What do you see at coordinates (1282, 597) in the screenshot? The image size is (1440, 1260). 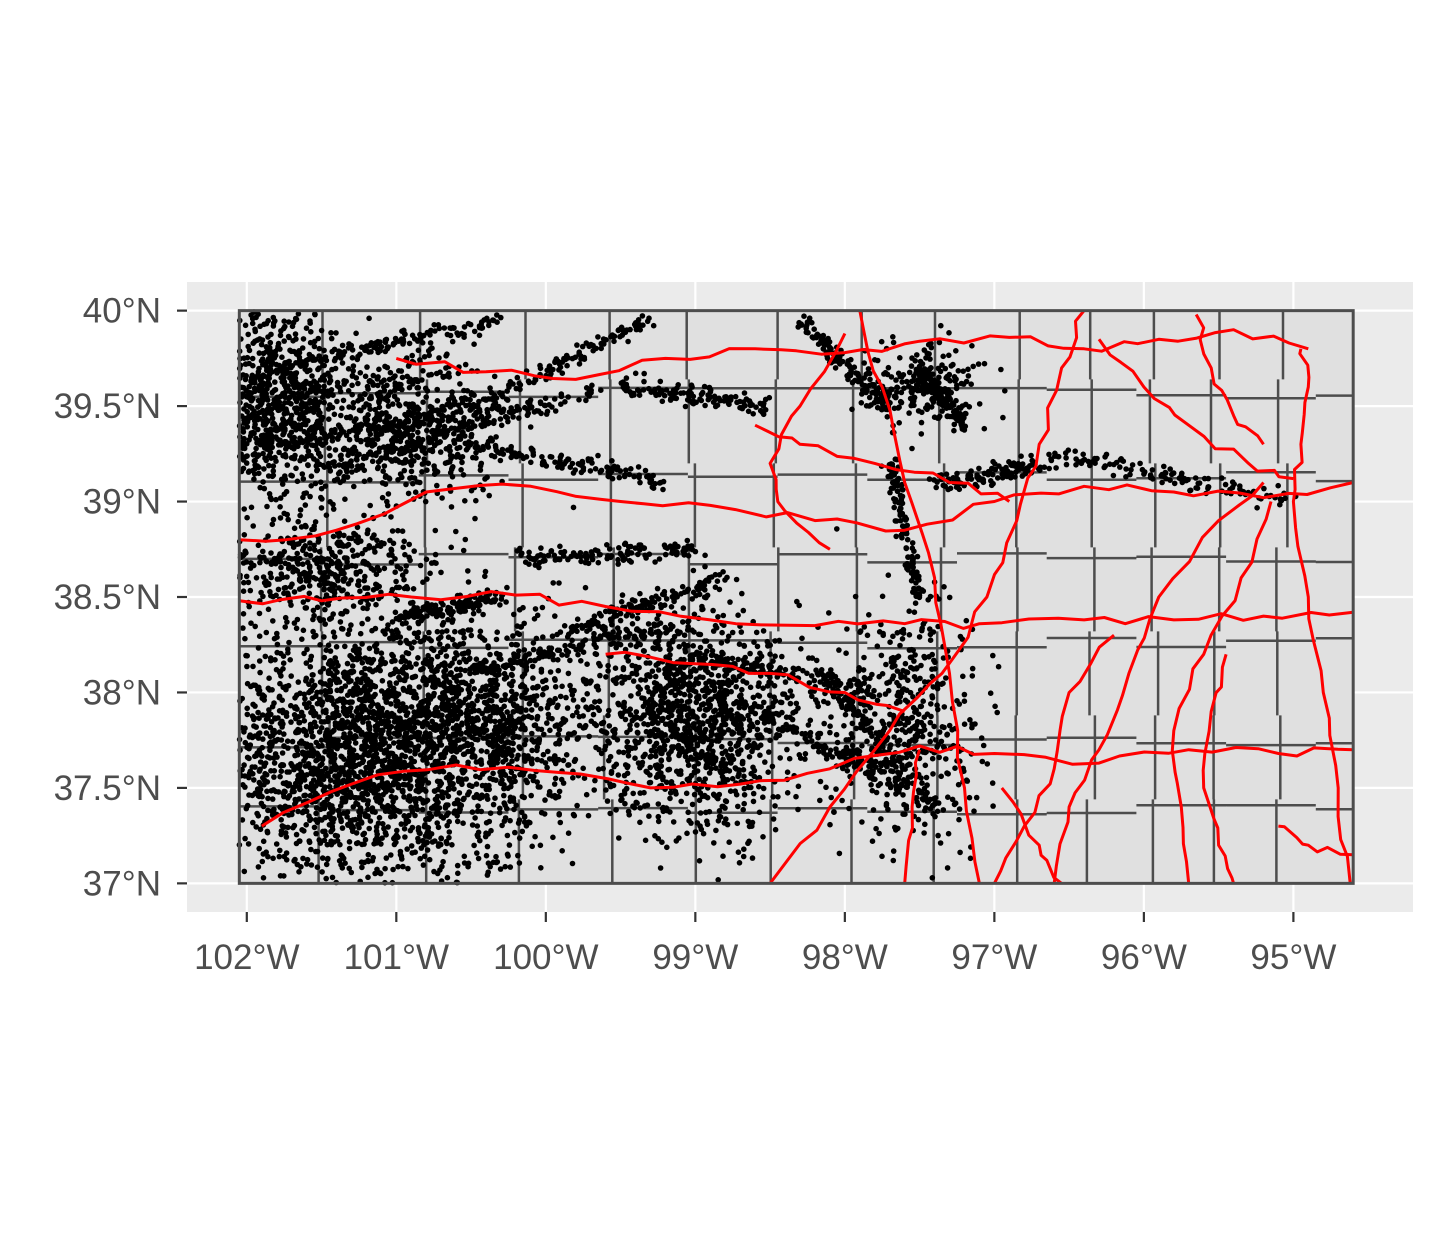 I see `county-boundary-line` at bounding box center [1282, 597].